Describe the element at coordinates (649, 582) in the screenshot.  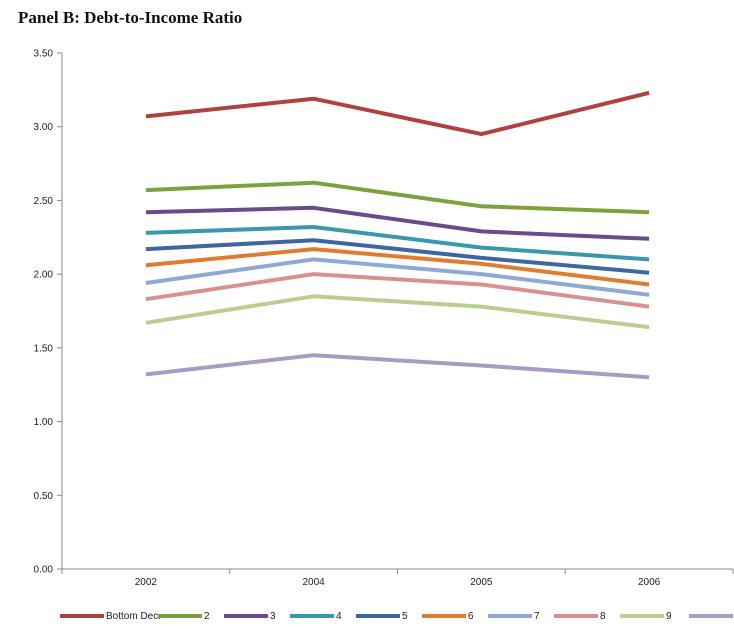
I see `x-tick-label: 2006` at that location.